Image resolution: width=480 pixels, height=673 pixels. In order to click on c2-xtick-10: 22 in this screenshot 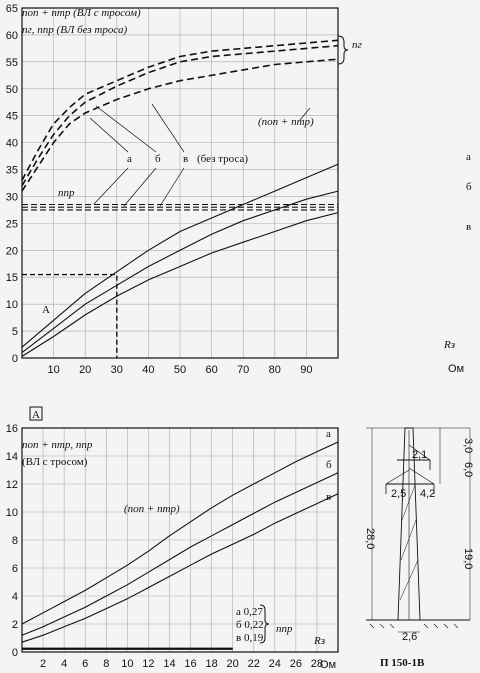, I will do `click(254, 664)`.